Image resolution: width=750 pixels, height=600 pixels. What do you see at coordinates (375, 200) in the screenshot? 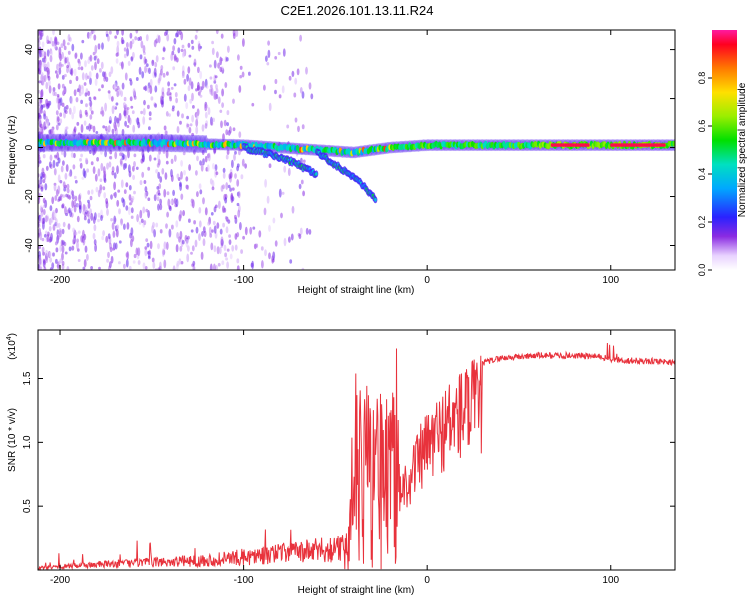
I see `branch-mark` at bounding box center [375, 200].